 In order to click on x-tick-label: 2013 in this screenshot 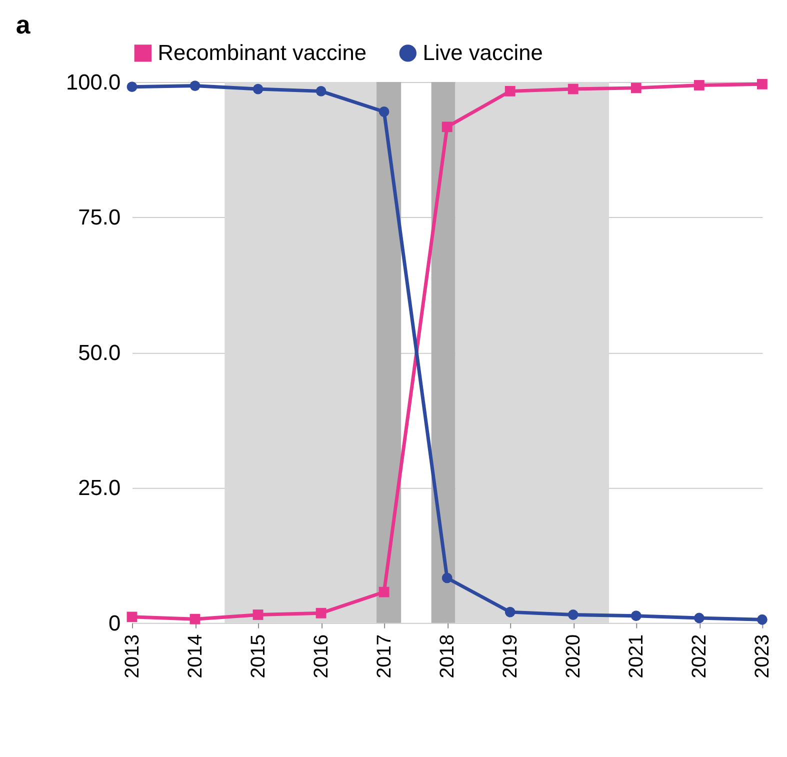, I will do `click(132, 656)`.